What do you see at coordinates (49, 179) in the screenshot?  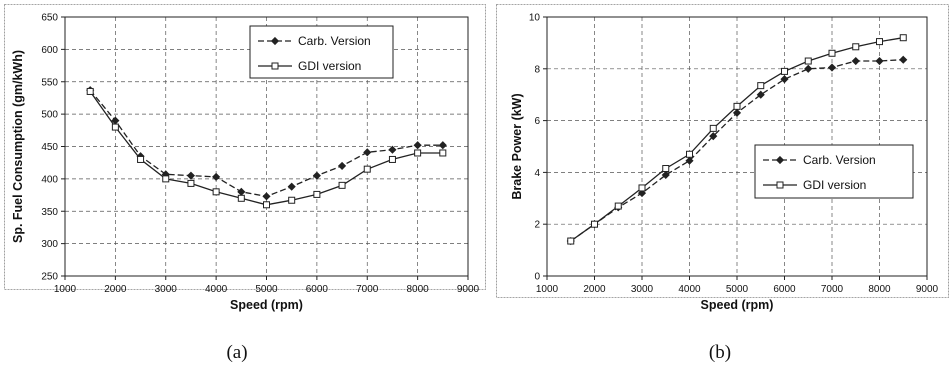 I see `y-tick-label: 400` at bounding box center [49, 179].